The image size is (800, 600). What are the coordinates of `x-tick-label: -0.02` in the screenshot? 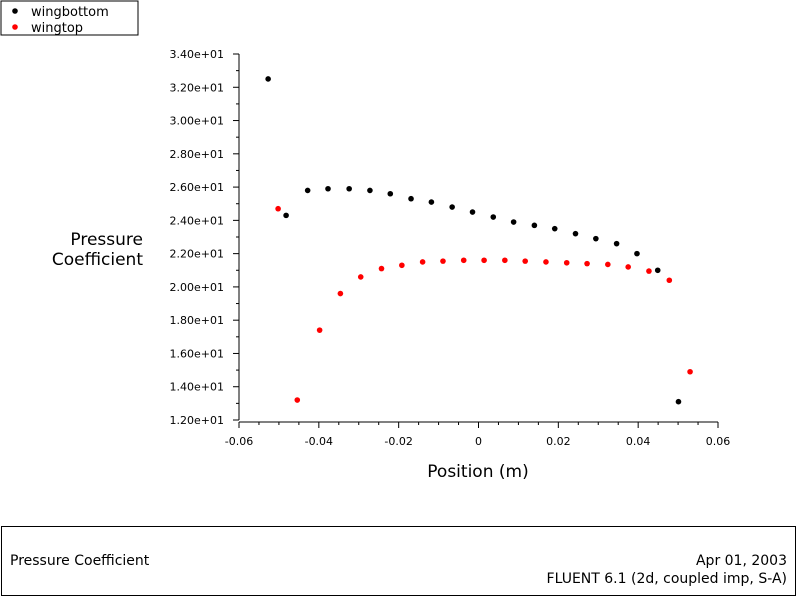 It's located at (398, 441).